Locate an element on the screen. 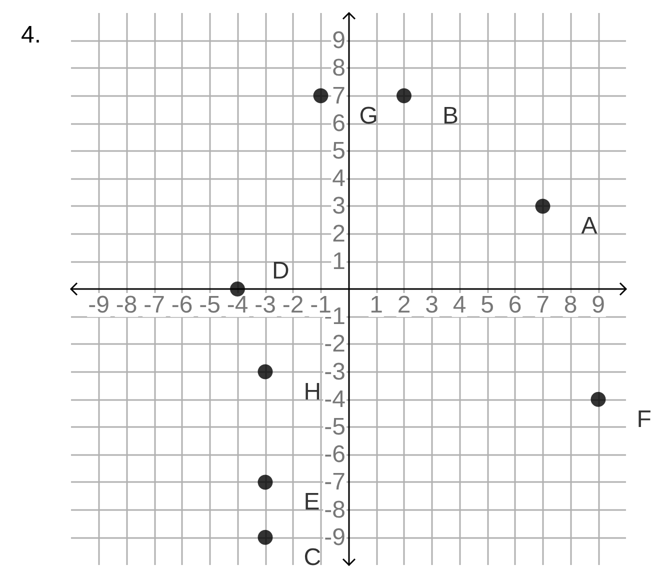 Image resolution: width=667 pixels, height=575 pixels. data-label: C is located at coordinates (313, 557).